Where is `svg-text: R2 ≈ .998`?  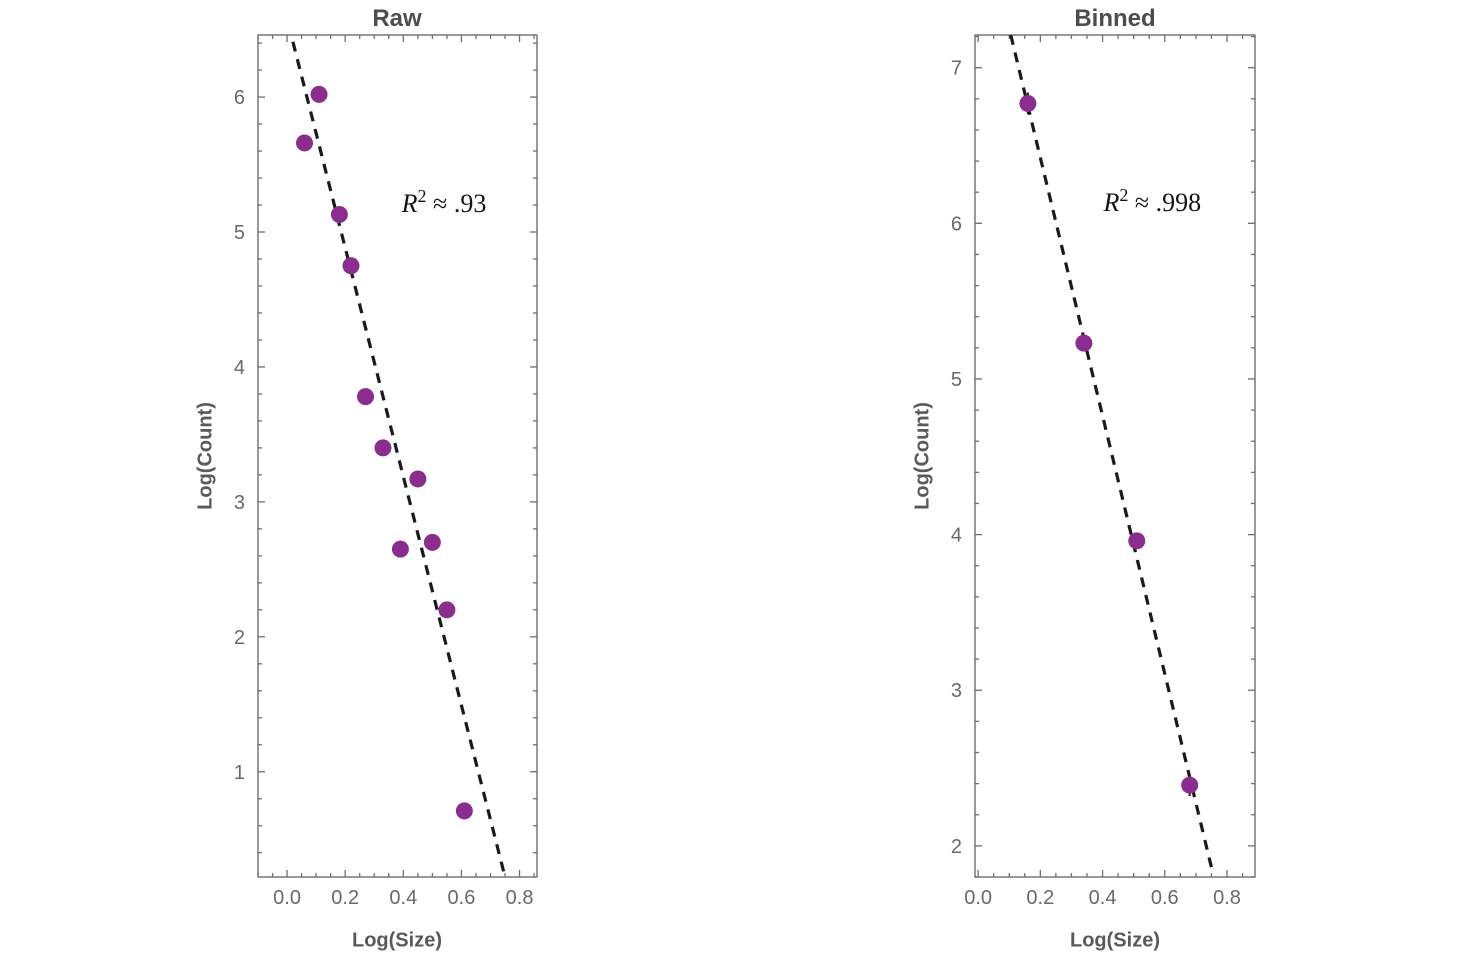
svg-text: R2 ≈ .998 is located at coordinates (1151, 201).